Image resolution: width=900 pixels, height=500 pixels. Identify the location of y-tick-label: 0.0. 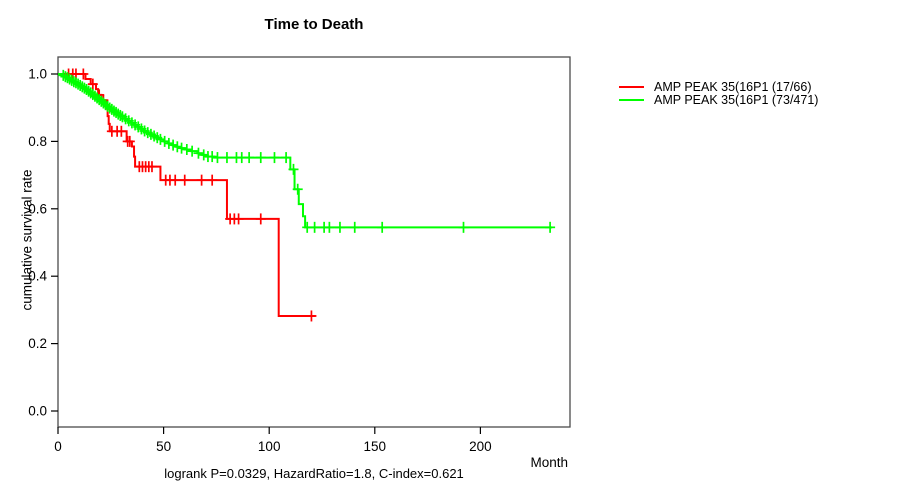
(37, 411).